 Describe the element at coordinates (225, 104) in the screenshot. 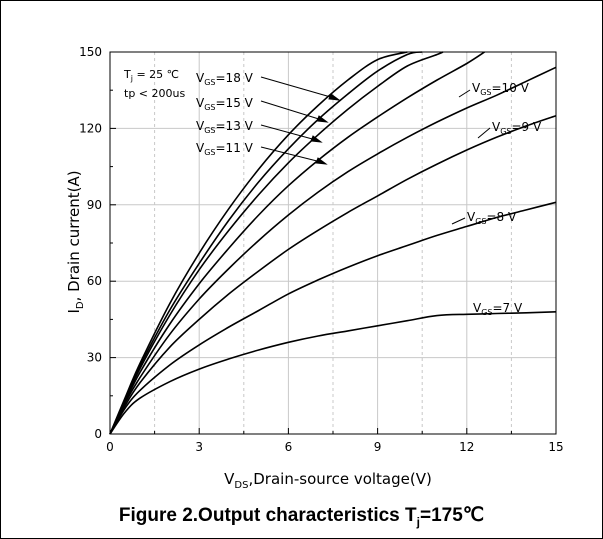

I see `series-label-vgs-15: VGS=15 V` at that location.